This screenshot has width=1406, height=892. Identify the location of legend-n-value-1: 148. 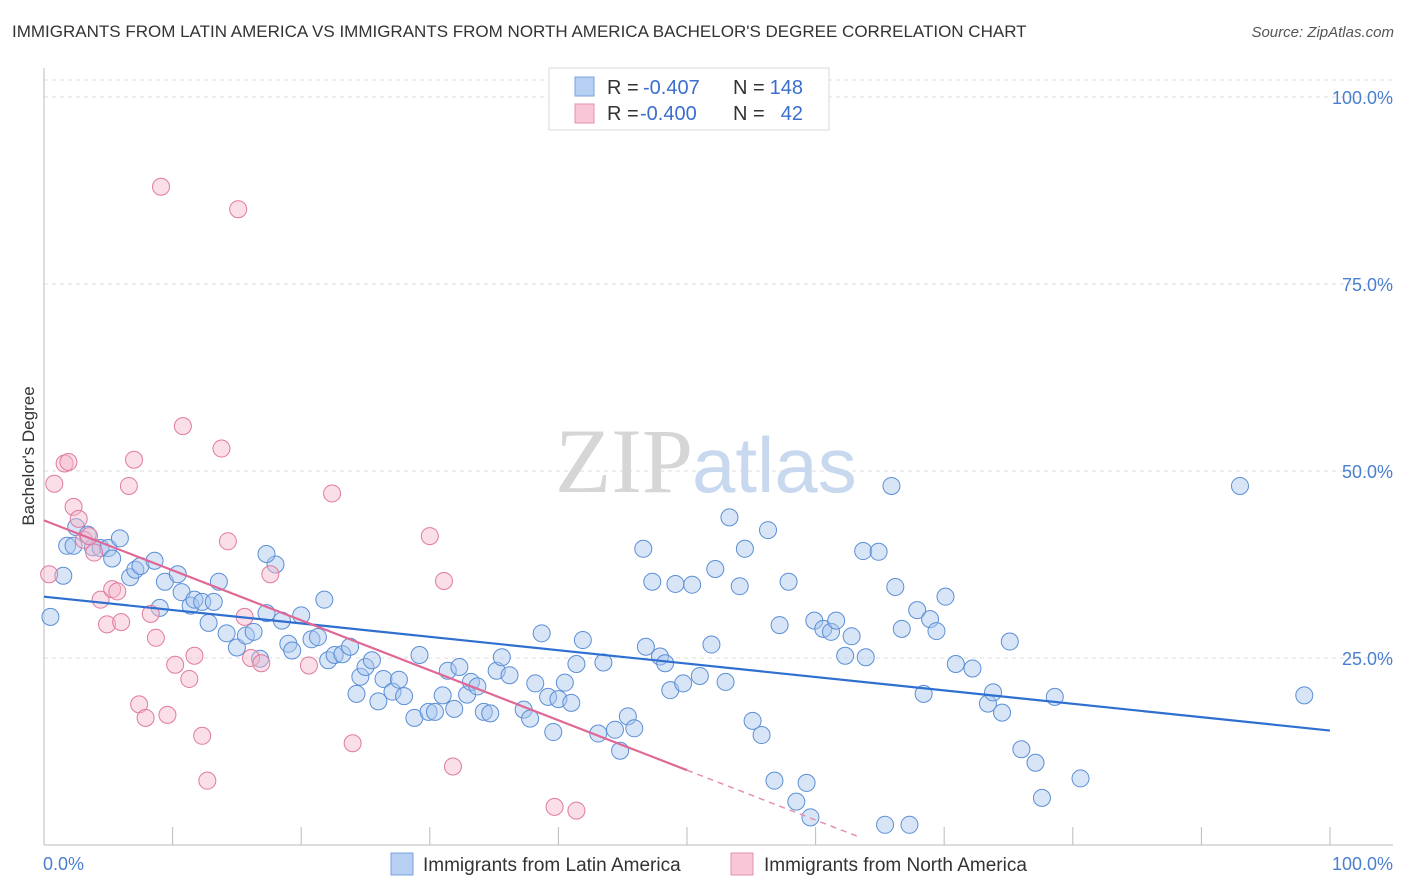
(786, 88).